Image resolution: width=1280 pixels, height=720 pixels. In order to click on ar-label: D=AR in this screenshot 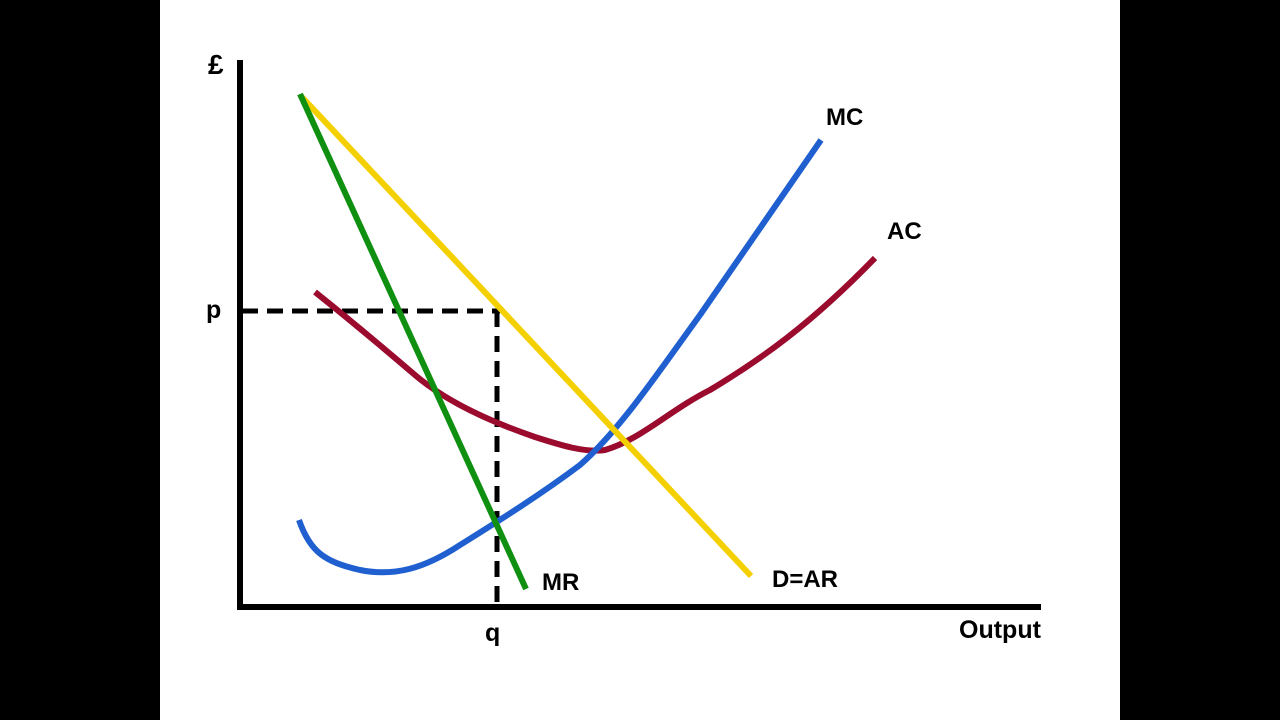, I will do `click(805, 579)`.